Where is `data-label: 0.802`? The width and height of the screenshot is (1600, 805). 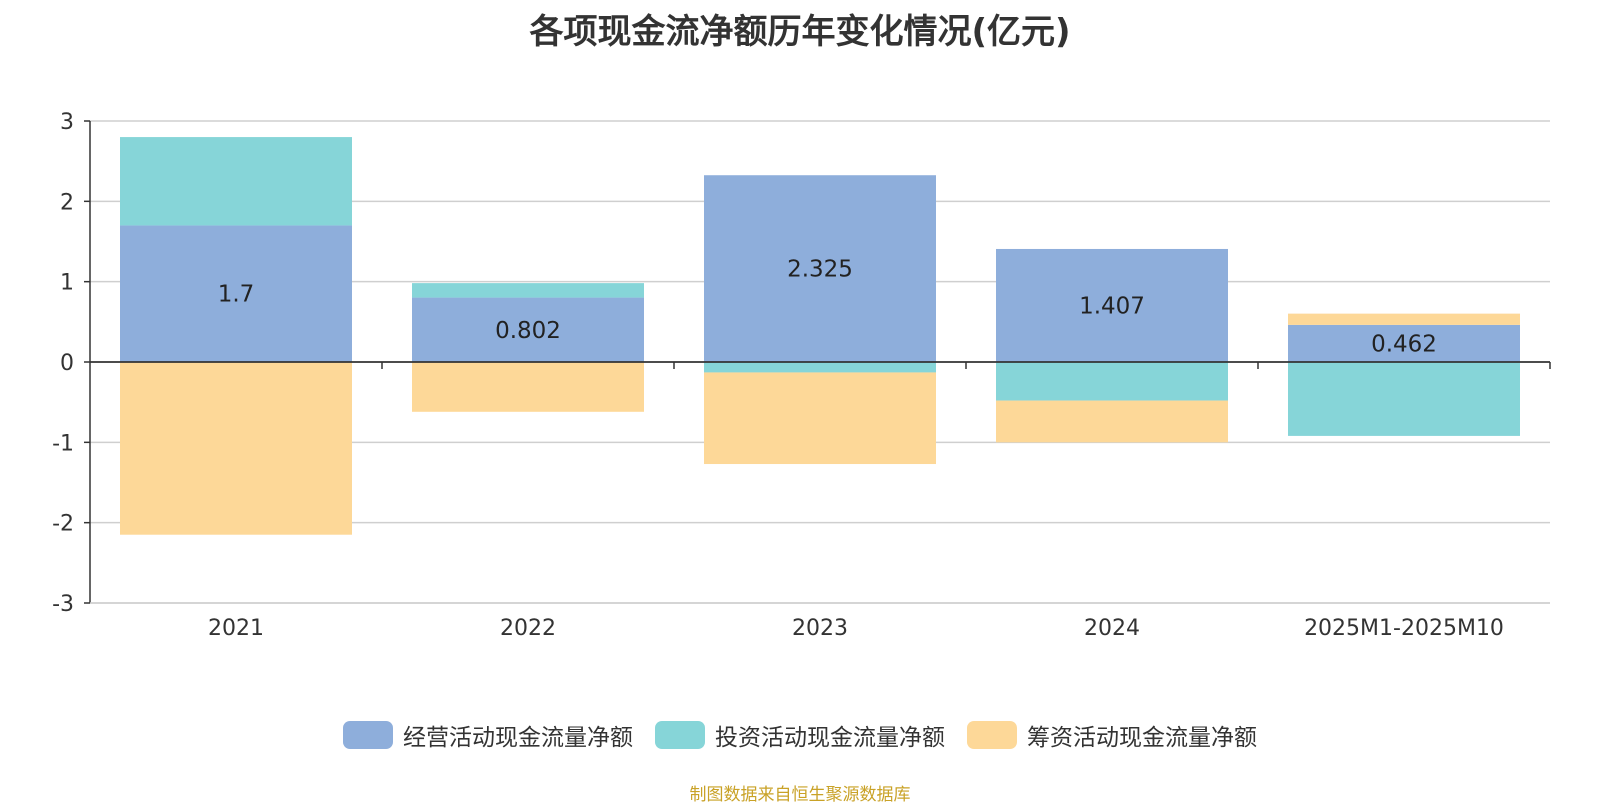 data-label: 0.802 is located at coordinates (528, 331).